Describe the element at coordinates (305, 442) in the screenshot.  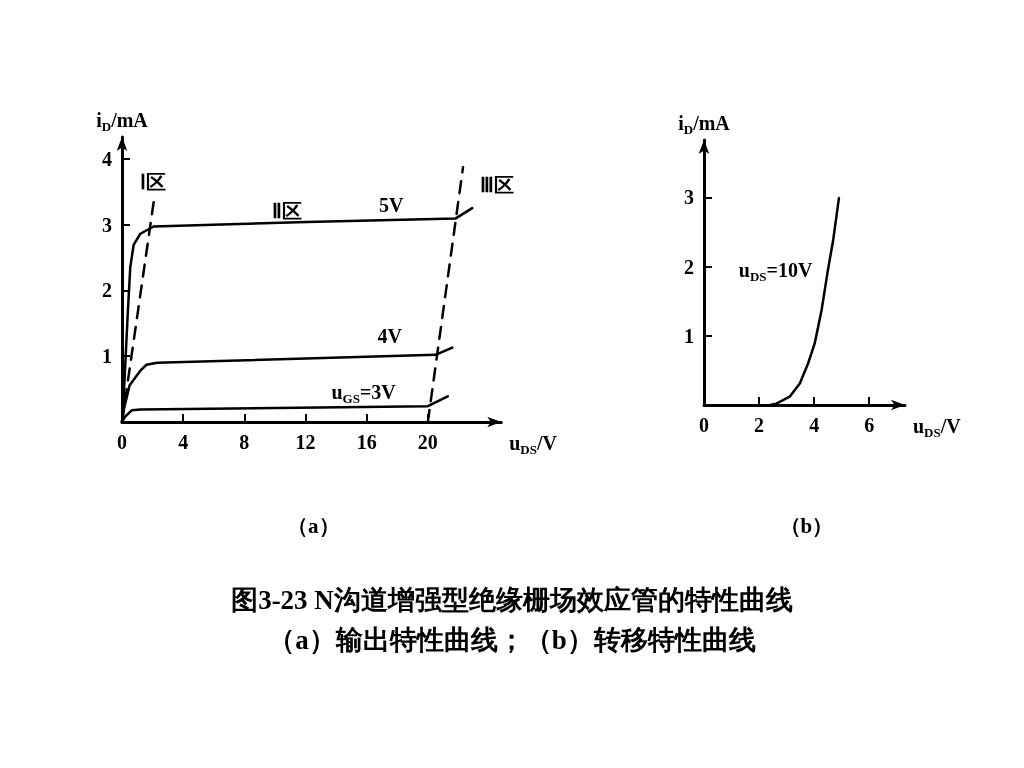
I see `x-tick-label: 12` at that location.